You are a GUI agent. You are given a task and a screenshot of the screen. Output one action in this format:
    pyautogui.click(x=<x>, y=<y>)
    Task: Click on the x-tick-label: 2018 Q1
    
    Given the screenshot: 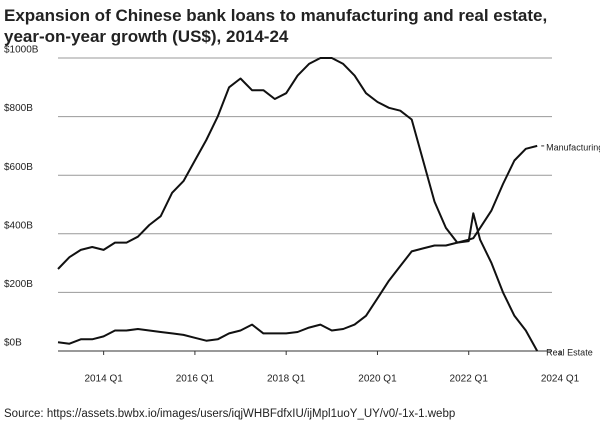 What is the action you would take?
    pyautogui.click(x=286, y=379)
    